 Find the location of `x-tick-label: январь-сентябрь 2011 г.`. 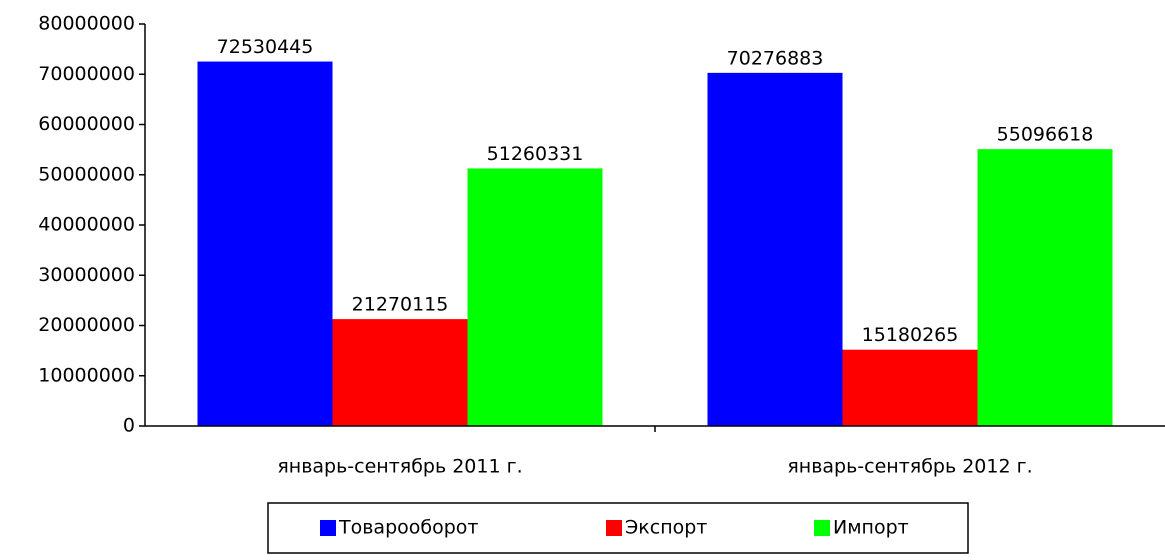

x-tick-label: январь-сентябрь 2011 г. is located at coordinates (399, 467).